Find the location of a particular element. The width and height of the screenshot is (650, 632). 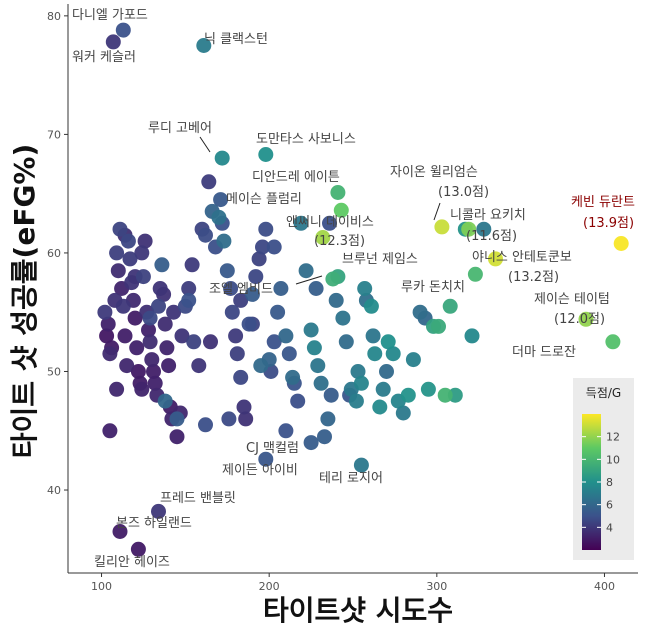

point-label: 조엘 엠비드 is located at coordinates (241, 289).